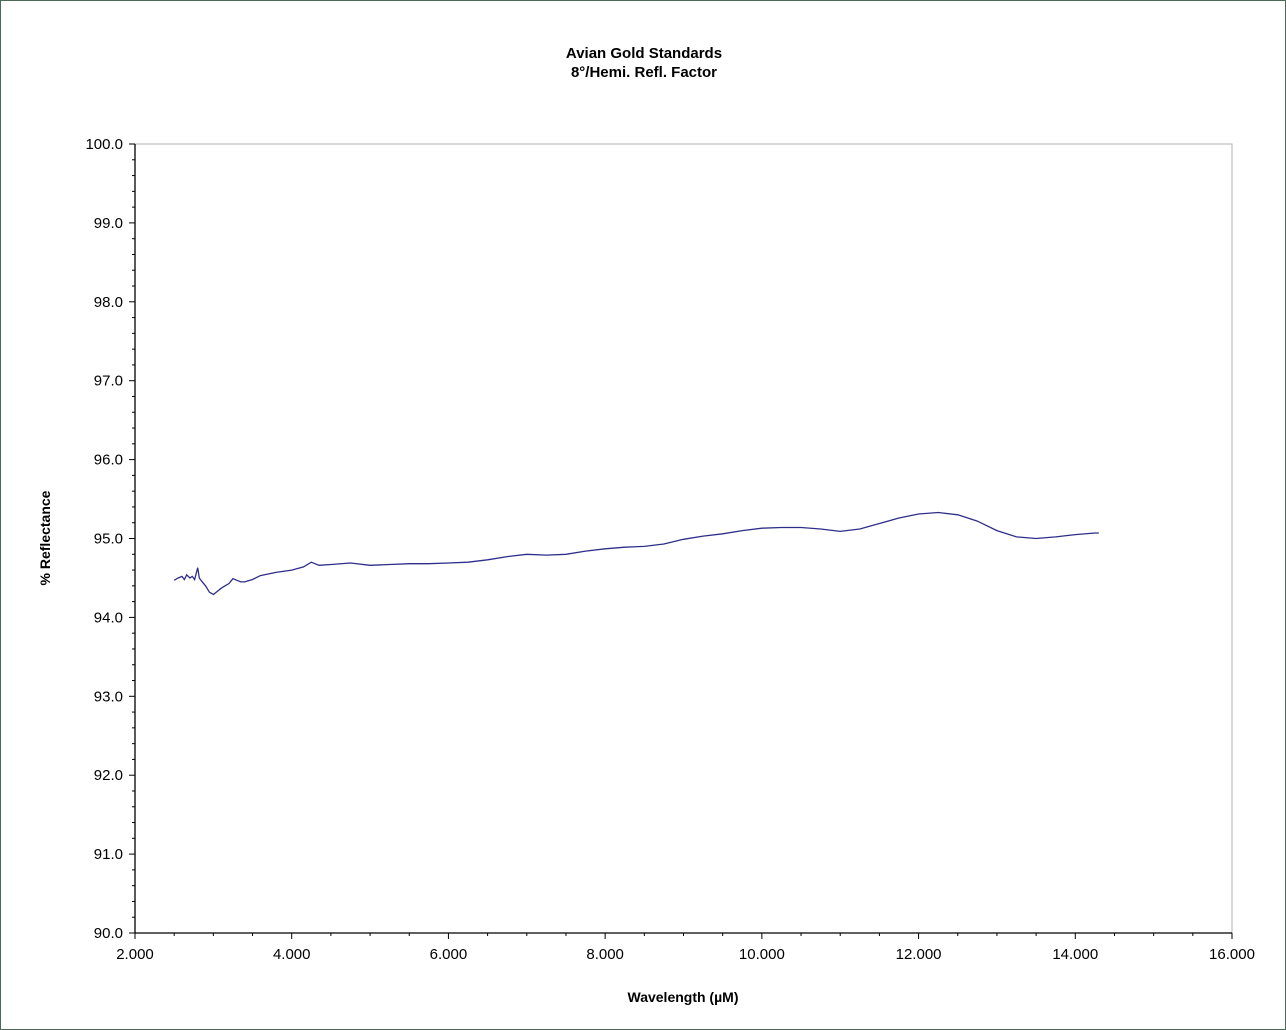 This screenshot has width=1286, height=1030. I want to click on y-tick-label: 98.0, so click(108, 302).